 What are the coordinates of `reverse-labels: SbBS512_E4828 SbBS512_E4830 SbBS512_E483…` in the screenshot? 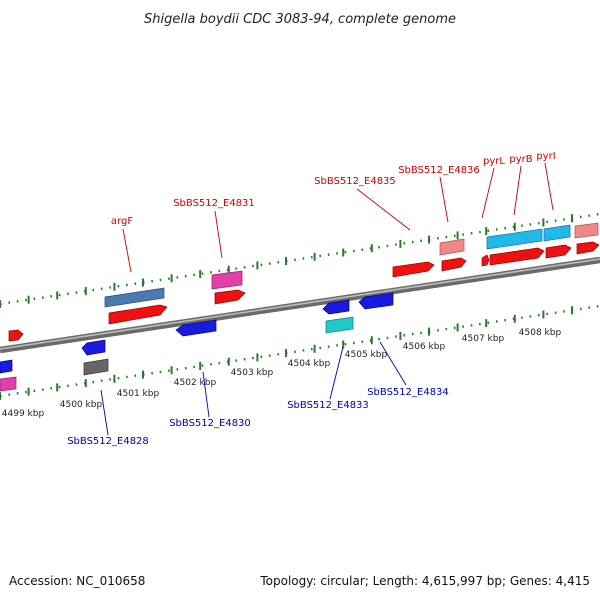 It's located at (258, 417).